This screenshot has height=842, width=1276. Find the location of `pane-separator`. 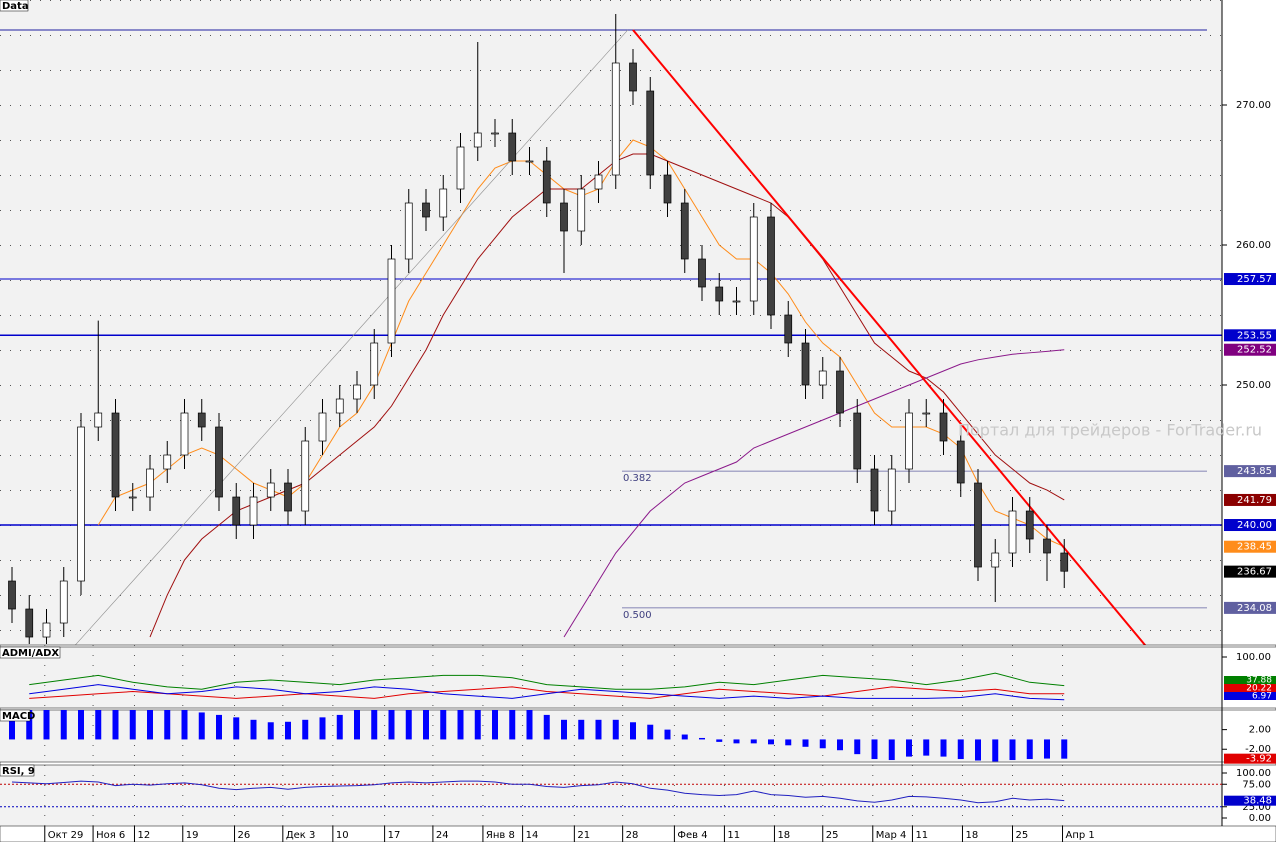

pane-separator is located at coordinates (638, 646).